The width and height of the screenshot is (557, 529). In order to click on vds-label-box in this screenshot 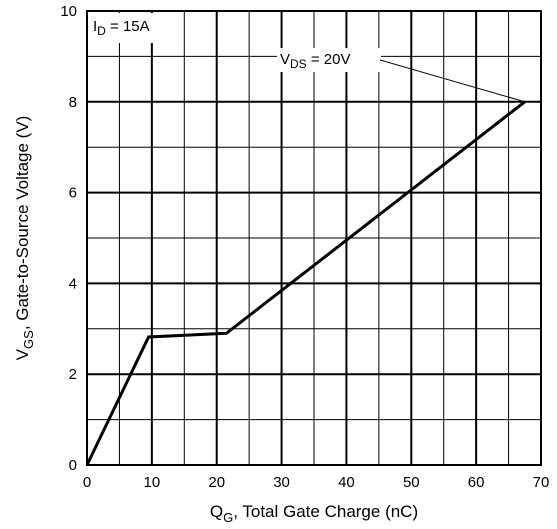, I will do `click(329, 60)`.